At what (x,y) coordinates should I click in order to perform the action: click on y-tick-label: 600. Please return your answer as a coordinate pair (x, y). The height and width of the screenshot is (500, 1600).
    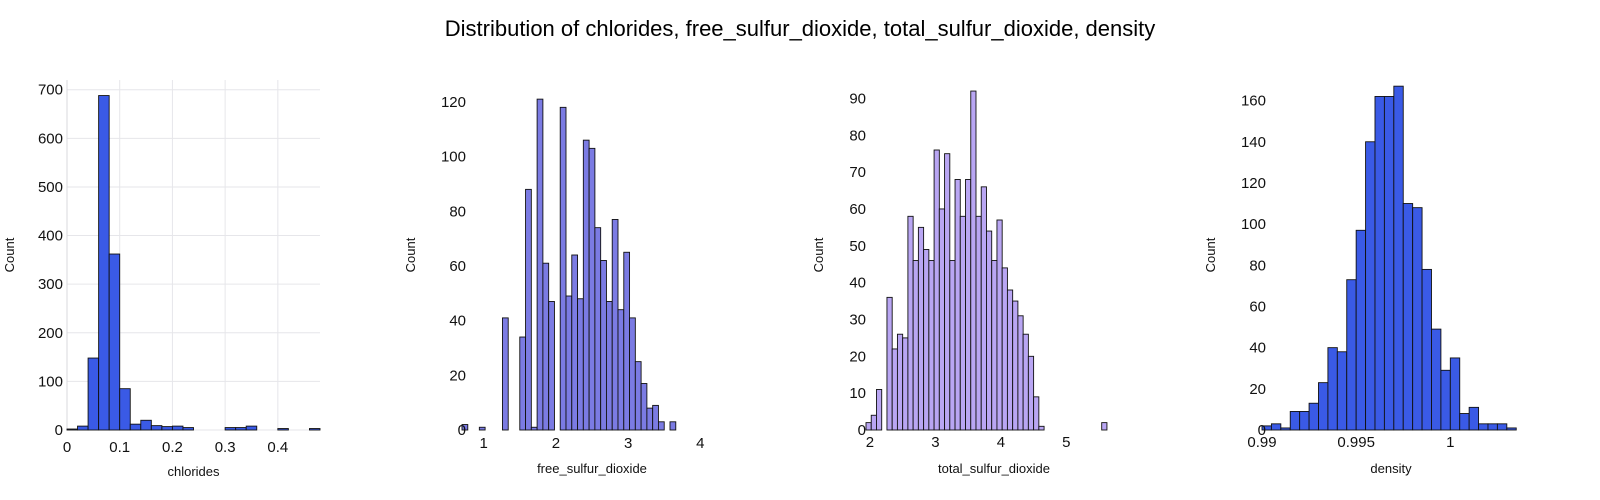
    Looking at the image, I should click on (50, 138).